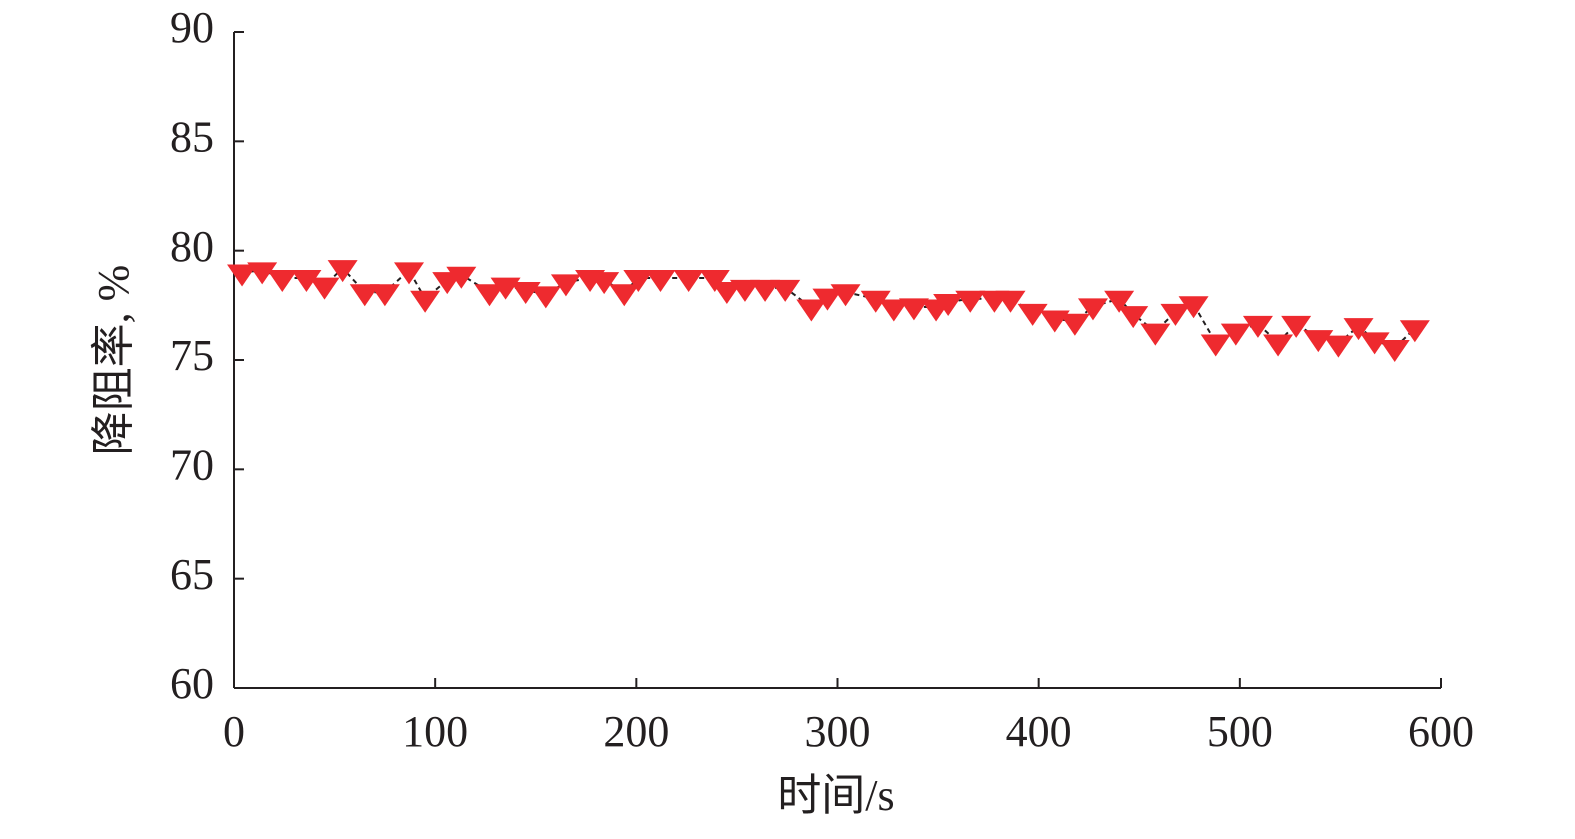 The image size is (1575, 839). I want to click on x-tick-label: 200, so click(636, 731).